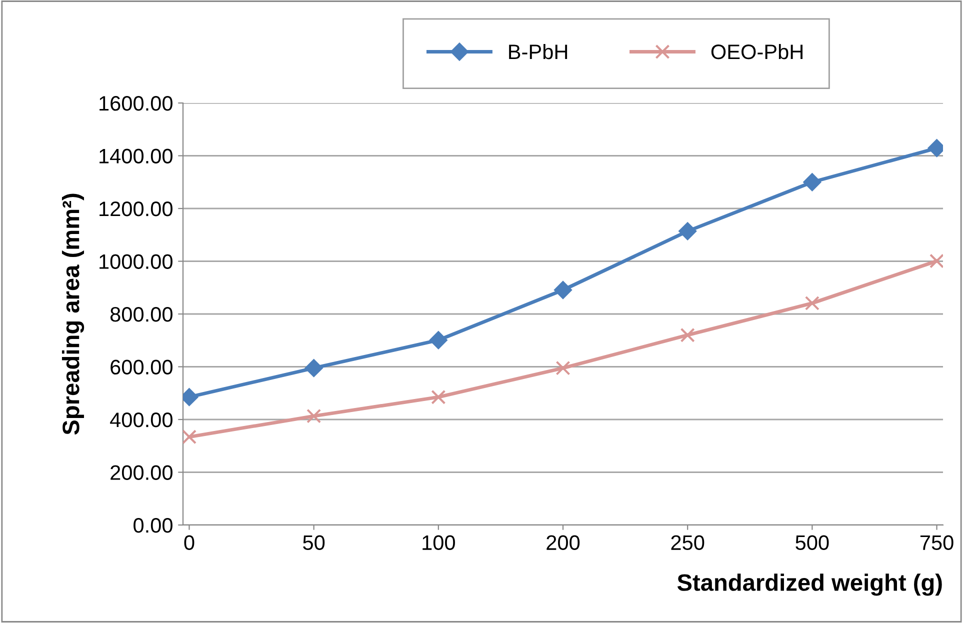 The height and width of the screenshot is (623, 963). What do you see at coordinates (136, 262) in the screenshot?
I see `y-tick-label: 1000.00` at bounding box center [136, 262].